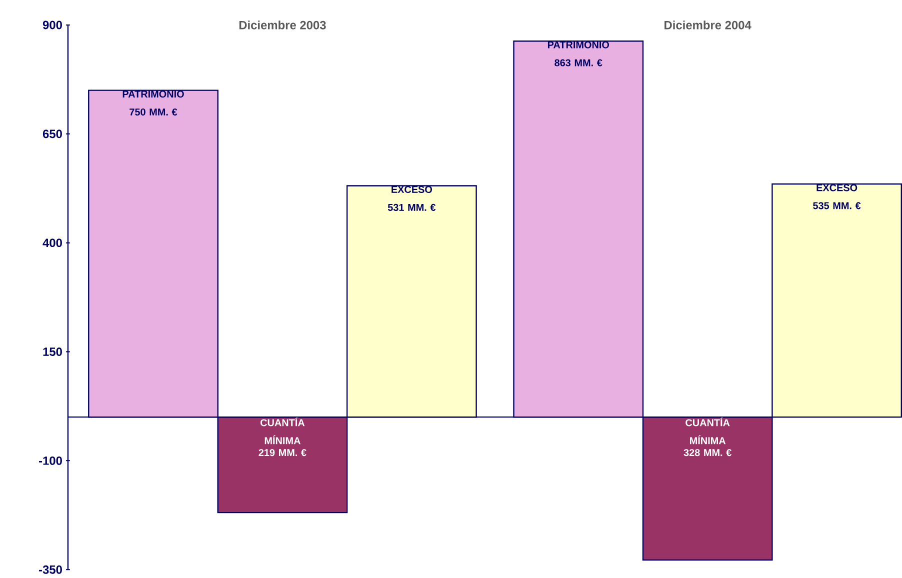  What do you see at coordinates (52, 243) in the screenshot?
I see `y-tick-label: 400` at bounding box center [52, 243].